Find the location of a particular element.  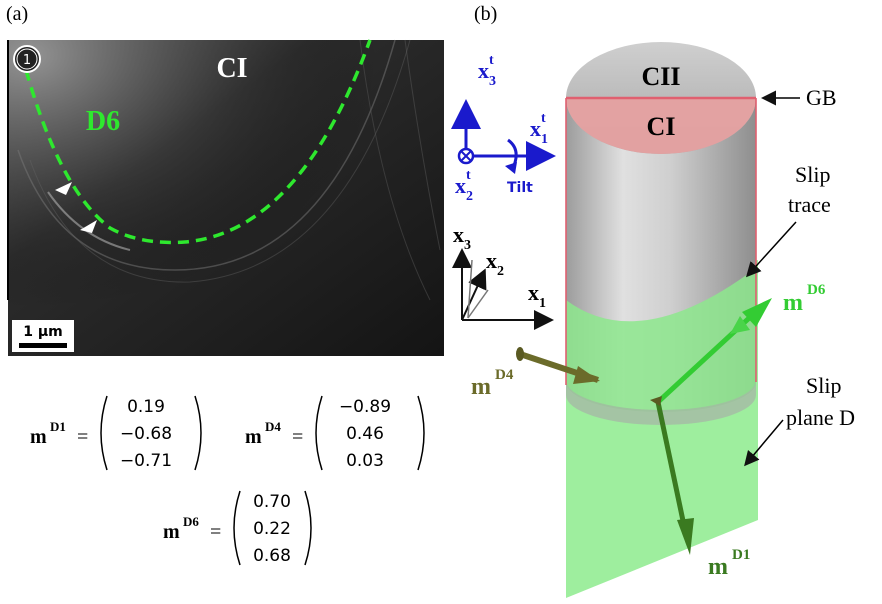

marker-number: 1 is located at coordinates (27, 60).